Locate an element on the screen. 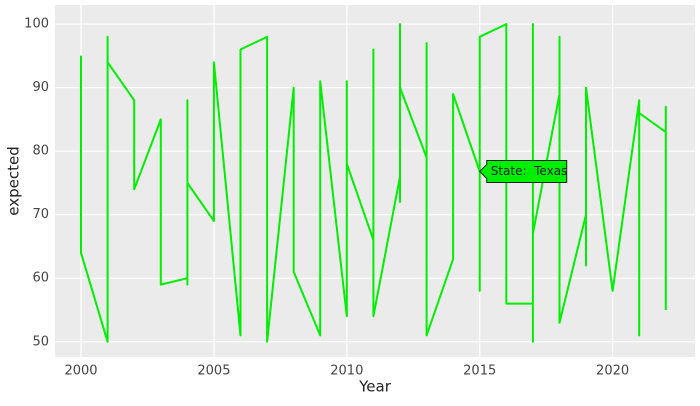 Image resolution: width=700 pixels, height=406 pixels. x-tick-label: 2015 is located at coordinates (479, 371).